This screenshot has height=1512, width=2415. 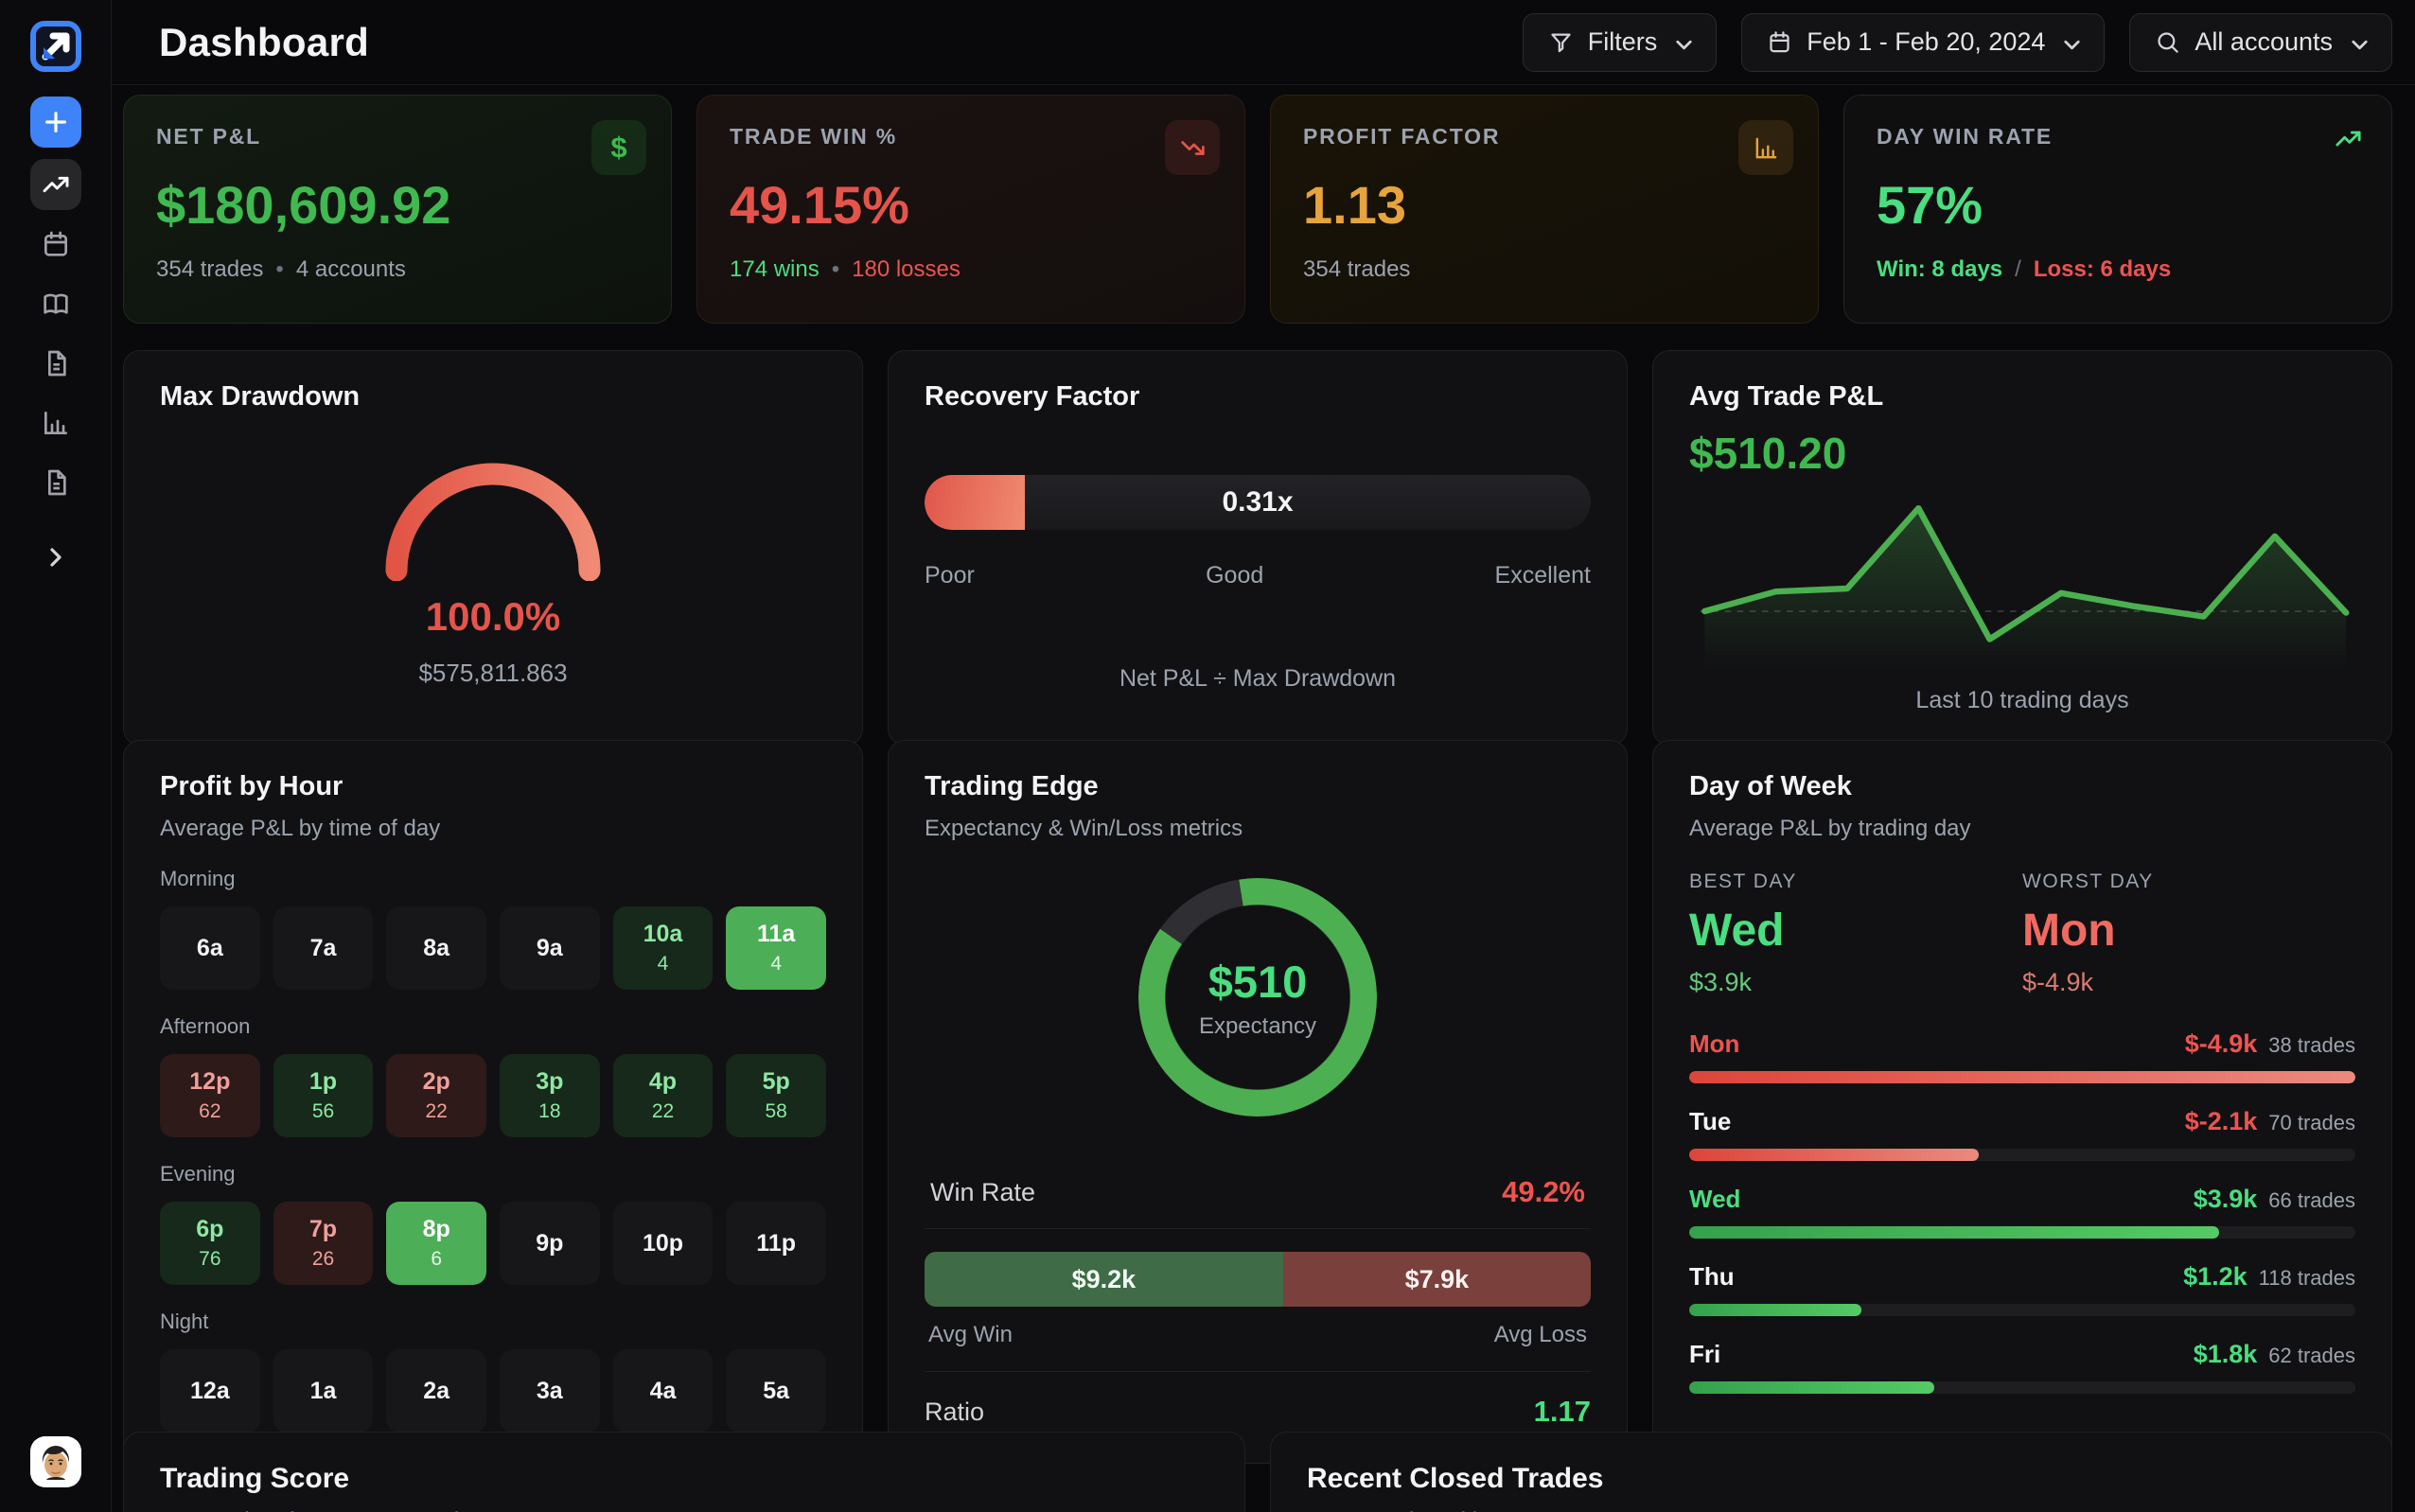 What do you see at coordinates (1012, 786) in the screenshot?
I see `card-title: Trading Edge` at bounding box center [1012, 786].